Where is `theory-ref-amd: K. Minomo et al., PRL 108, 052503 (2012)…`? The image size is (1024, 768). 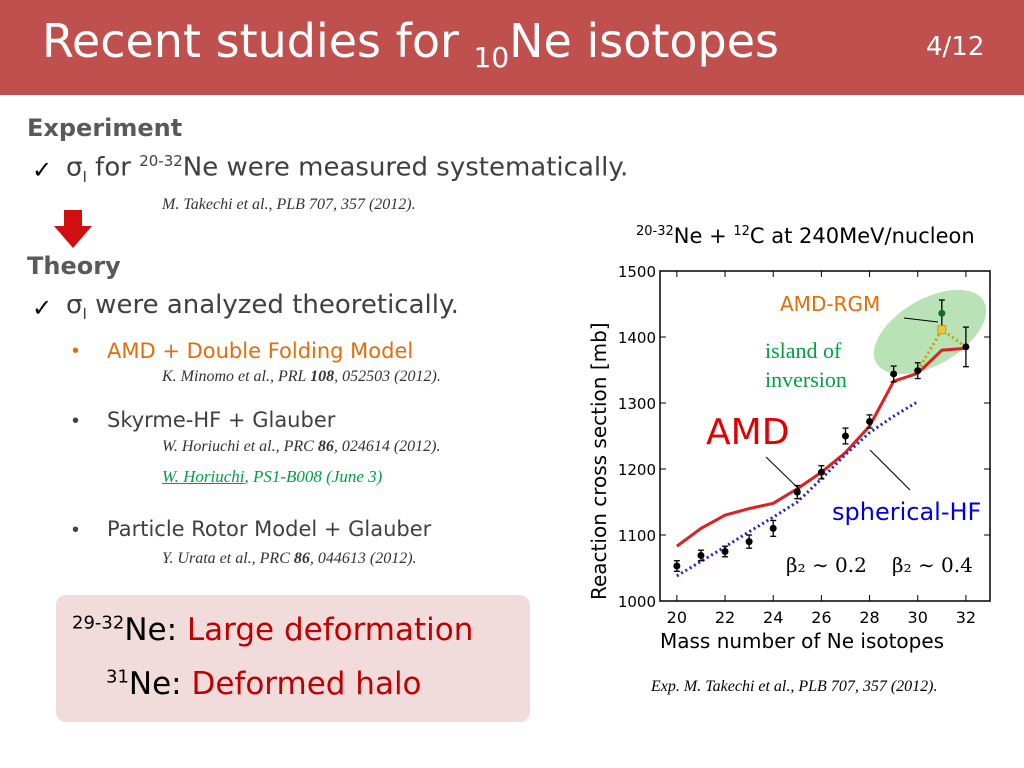 theory-ref-amd: K. Minomo et al., PRL 108, 052503 (2012)… is located at coordinates (301, 376).